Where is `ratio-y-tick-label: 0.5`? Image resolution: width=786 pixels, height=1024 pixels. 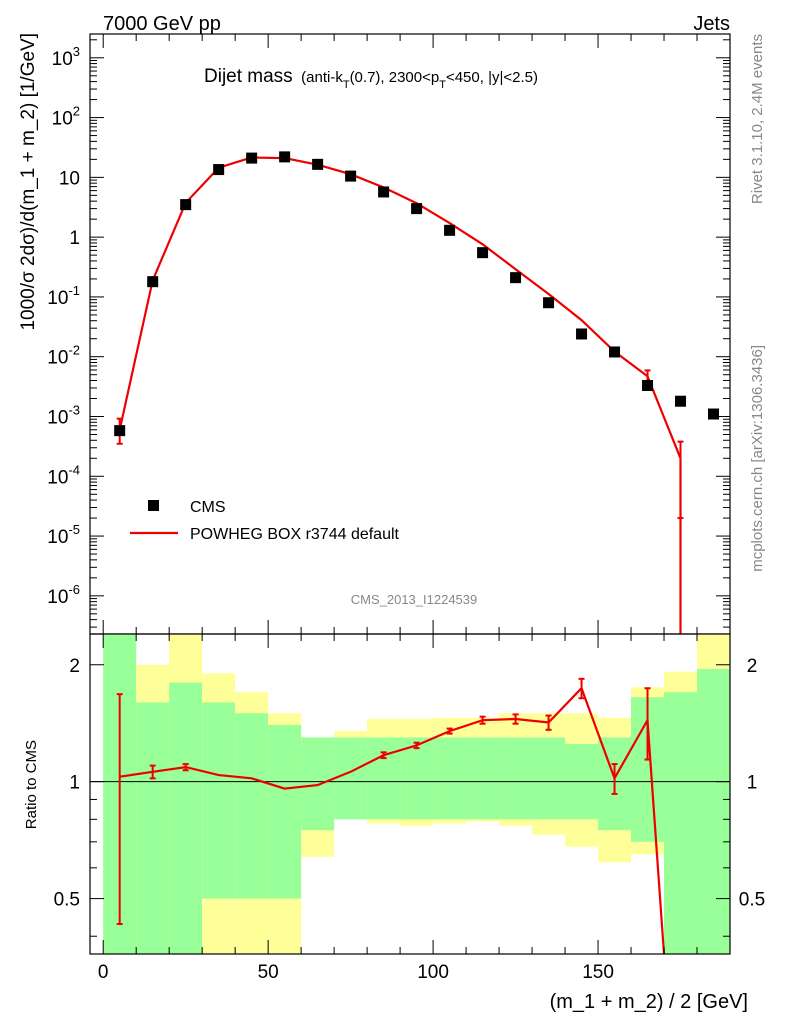 ratio-y-tick-label: 0.5 is located at coordinates (67, 900).